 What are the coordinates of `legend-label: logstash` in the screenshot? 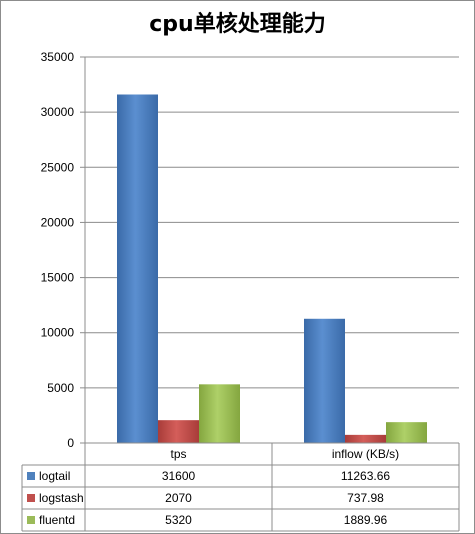 It's located at (61, 498).